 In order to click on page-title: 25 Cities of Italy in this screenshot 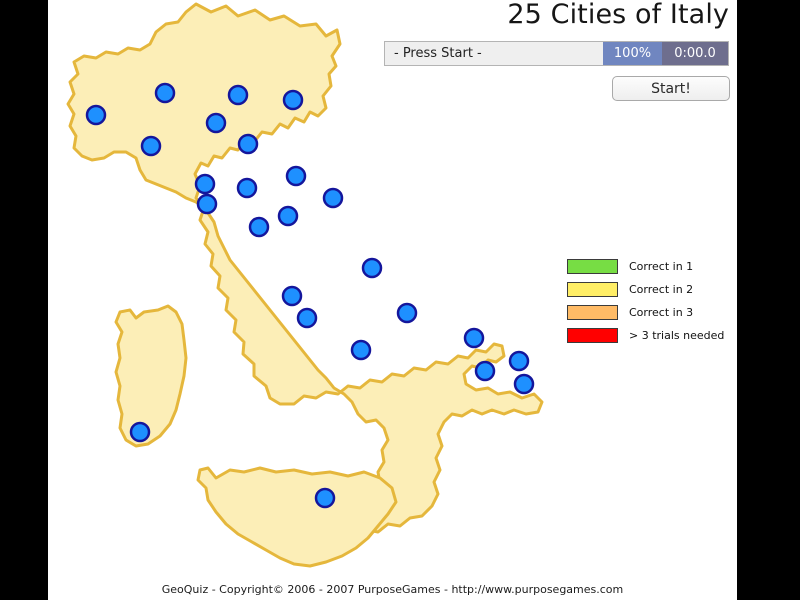, I will do `click(618, 15)`.